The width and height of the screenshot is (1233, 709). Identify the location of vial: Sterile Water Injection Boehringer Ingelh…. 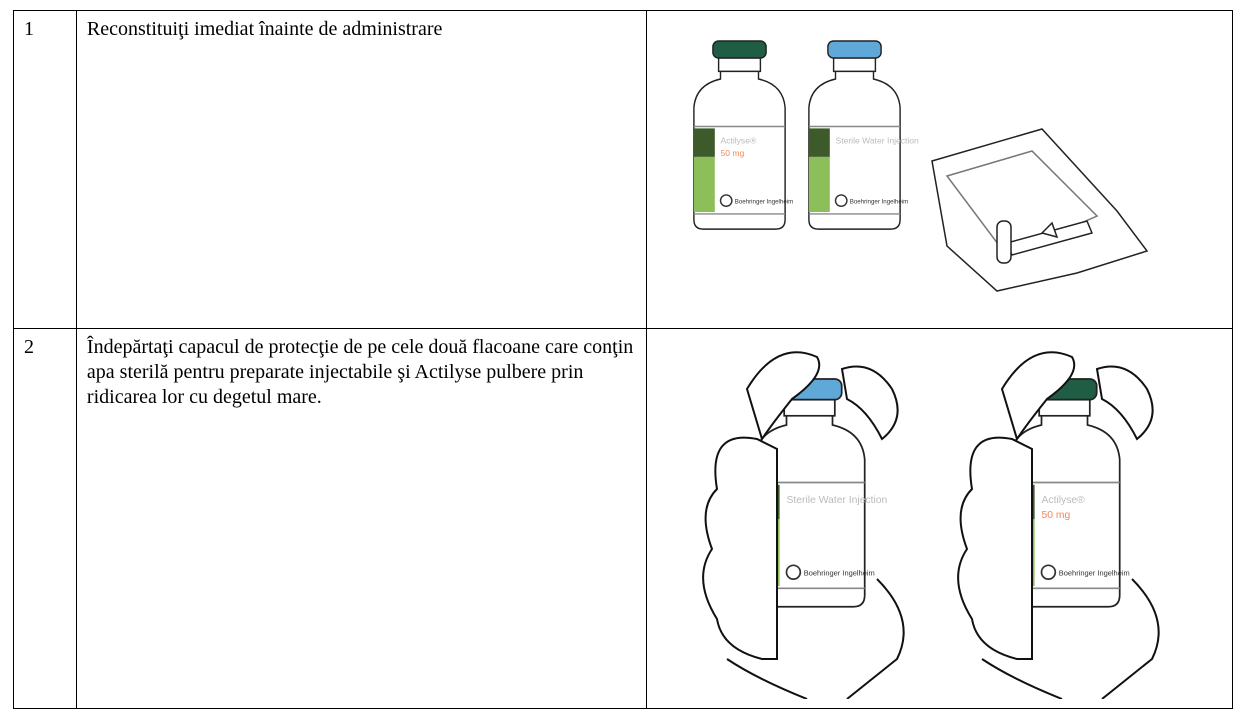
(863, 135).